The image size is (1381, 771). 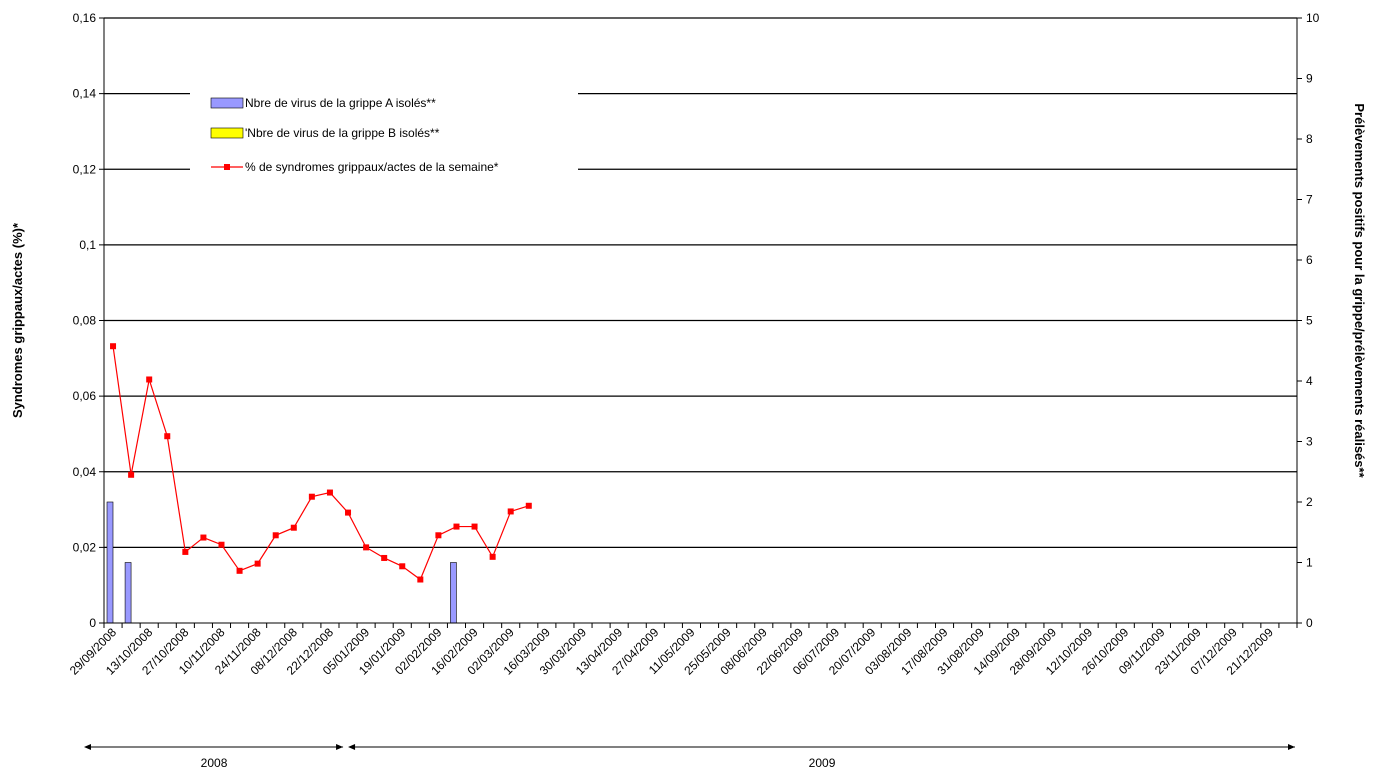 What do you see at coordinates (87, 245) in the screenshot?
I see `y-left-tick-label: 0,1` at bounding box center [87, 245].